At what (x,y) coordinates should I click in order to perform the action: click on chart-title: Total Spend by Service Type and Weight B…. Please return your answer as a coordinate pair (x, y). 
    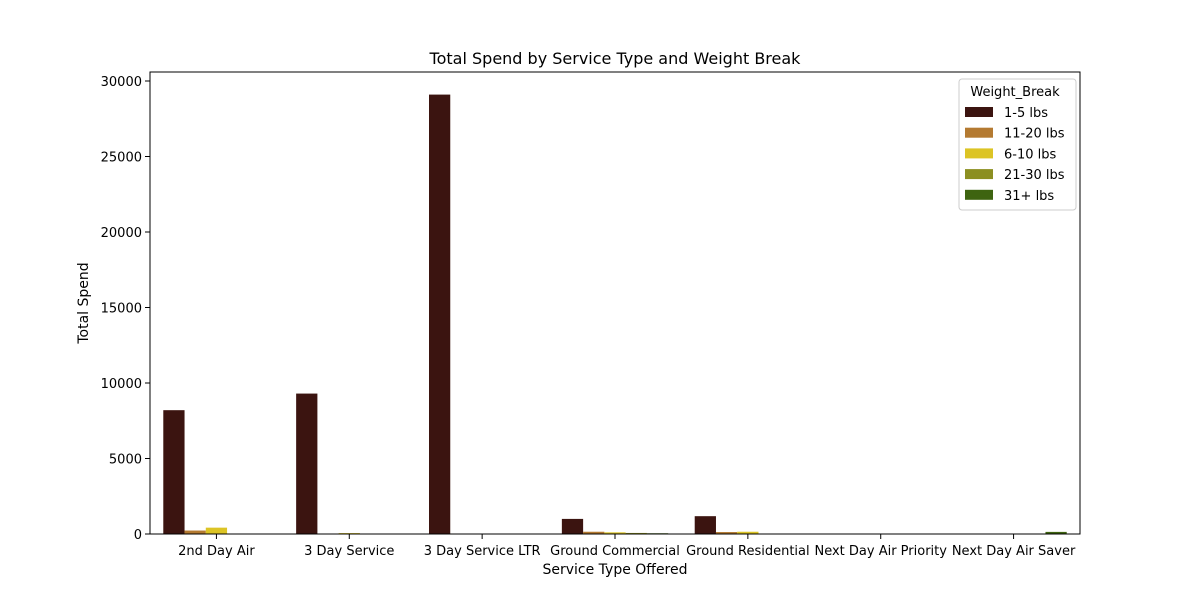
    Looking at the image, I should click on (615, 58).